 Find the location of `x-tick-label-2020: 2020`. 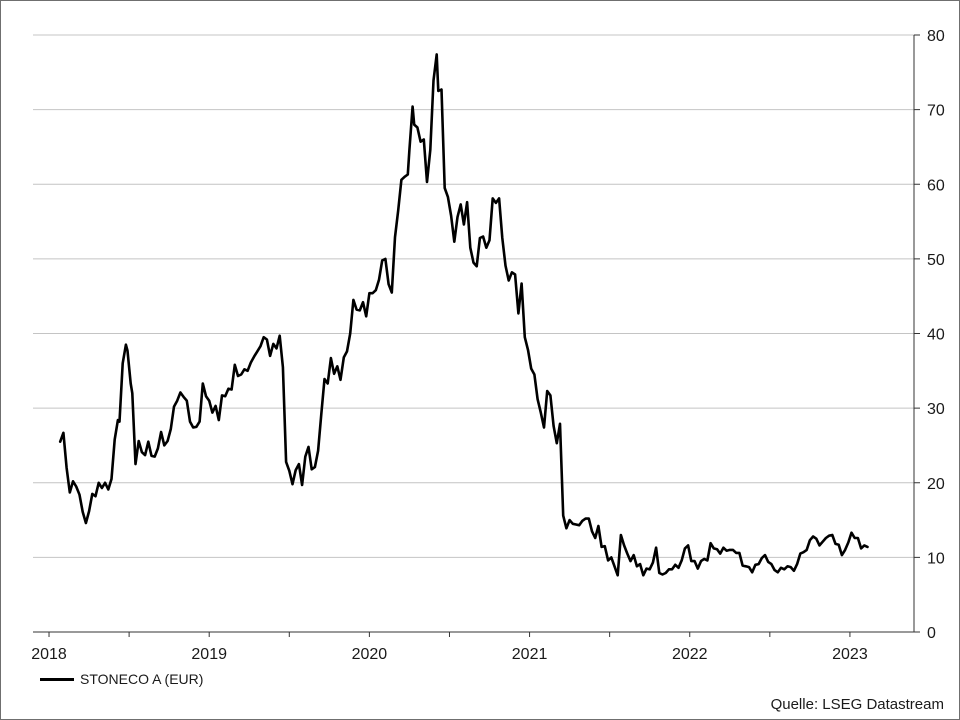

x-tick-label-2020: 2020 is located at coordinates (370, 654).